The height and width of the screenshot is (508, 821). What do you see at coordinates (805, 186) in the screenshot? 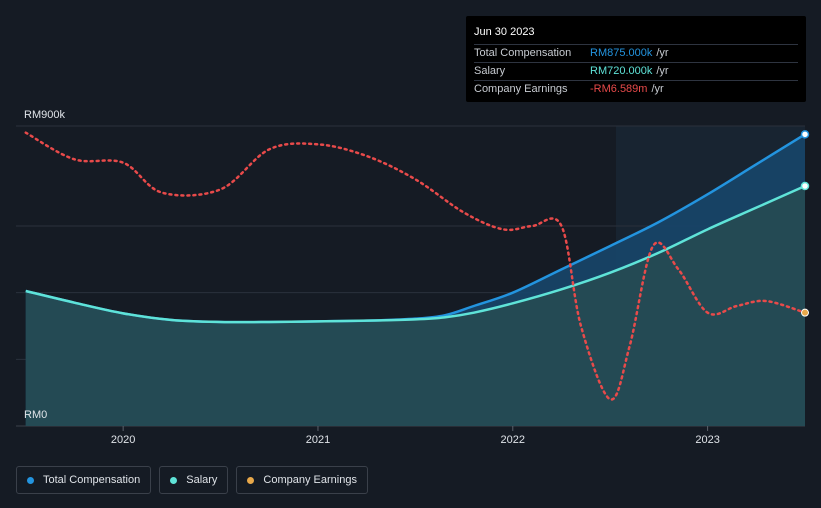
I see `salary-marker` at bounding box center [805, 186].